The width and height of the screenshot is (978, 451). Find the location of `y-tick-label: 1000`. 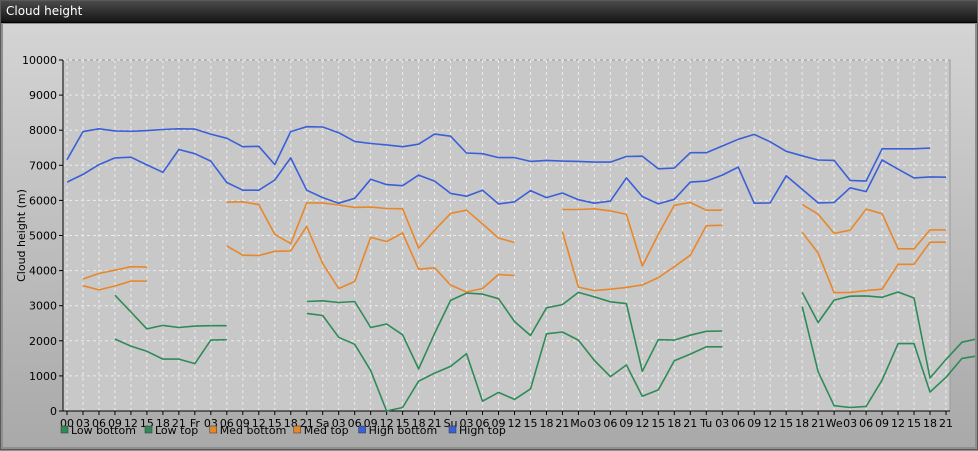

y-tick-label: 1000 is located at coordinates (43, 376).